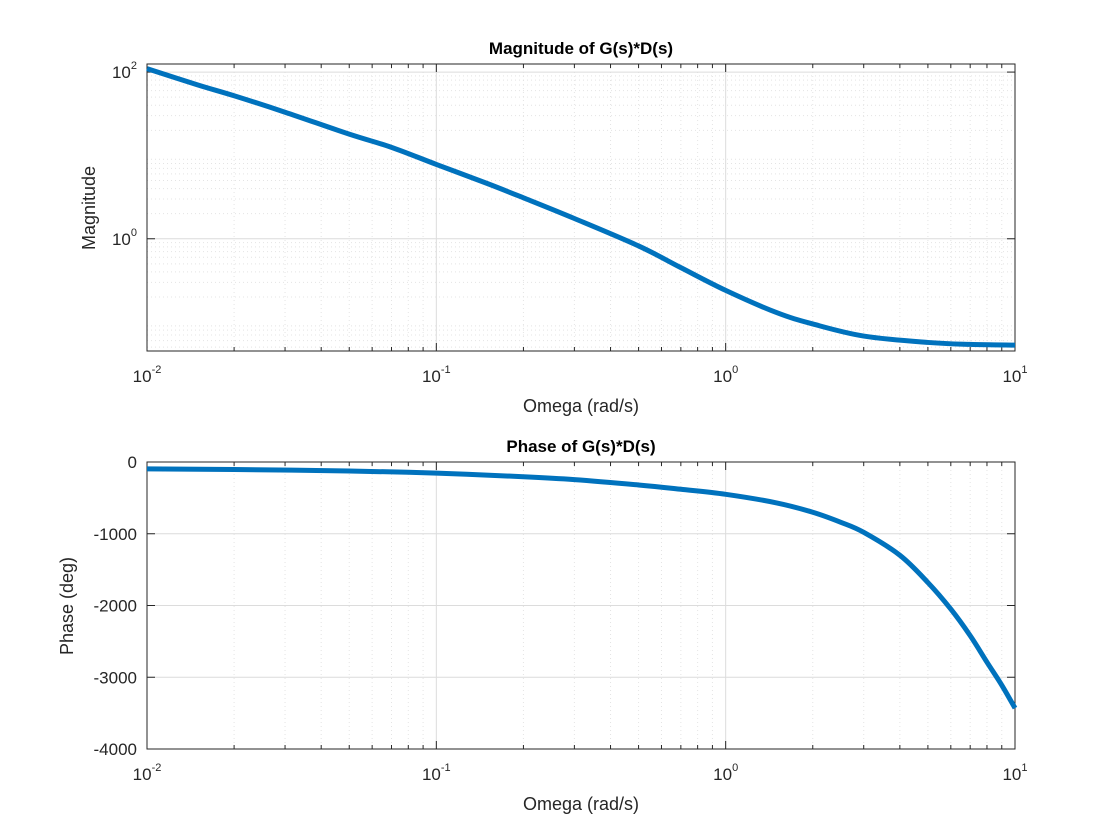  What do you see at coordinates (67, 606) in the screenshot?
I see `phase-ylabel: Phase (deg)` at bounding box center [67, 606].